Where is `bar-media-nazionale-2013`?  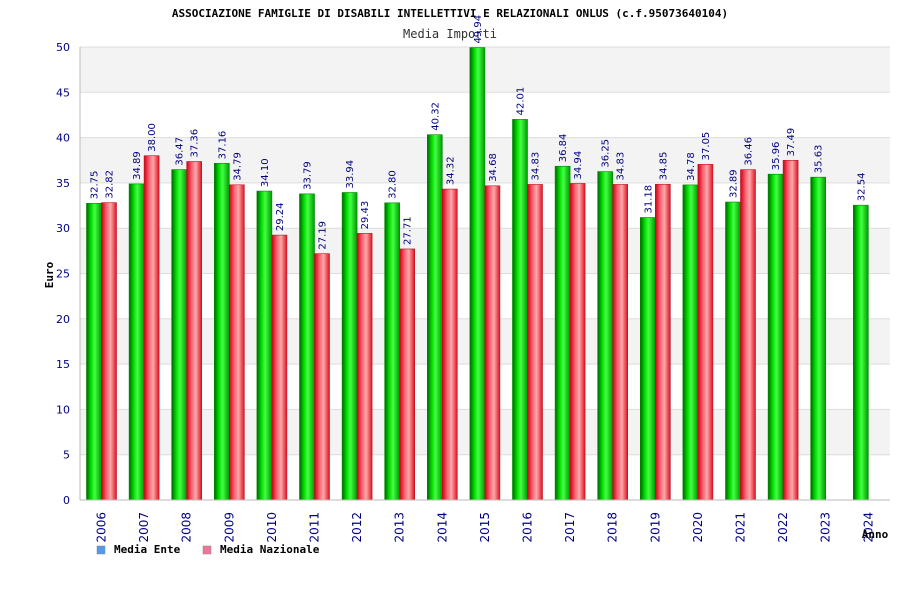 bar-media-nazionale-2013 is located at coordinates (407, 374).